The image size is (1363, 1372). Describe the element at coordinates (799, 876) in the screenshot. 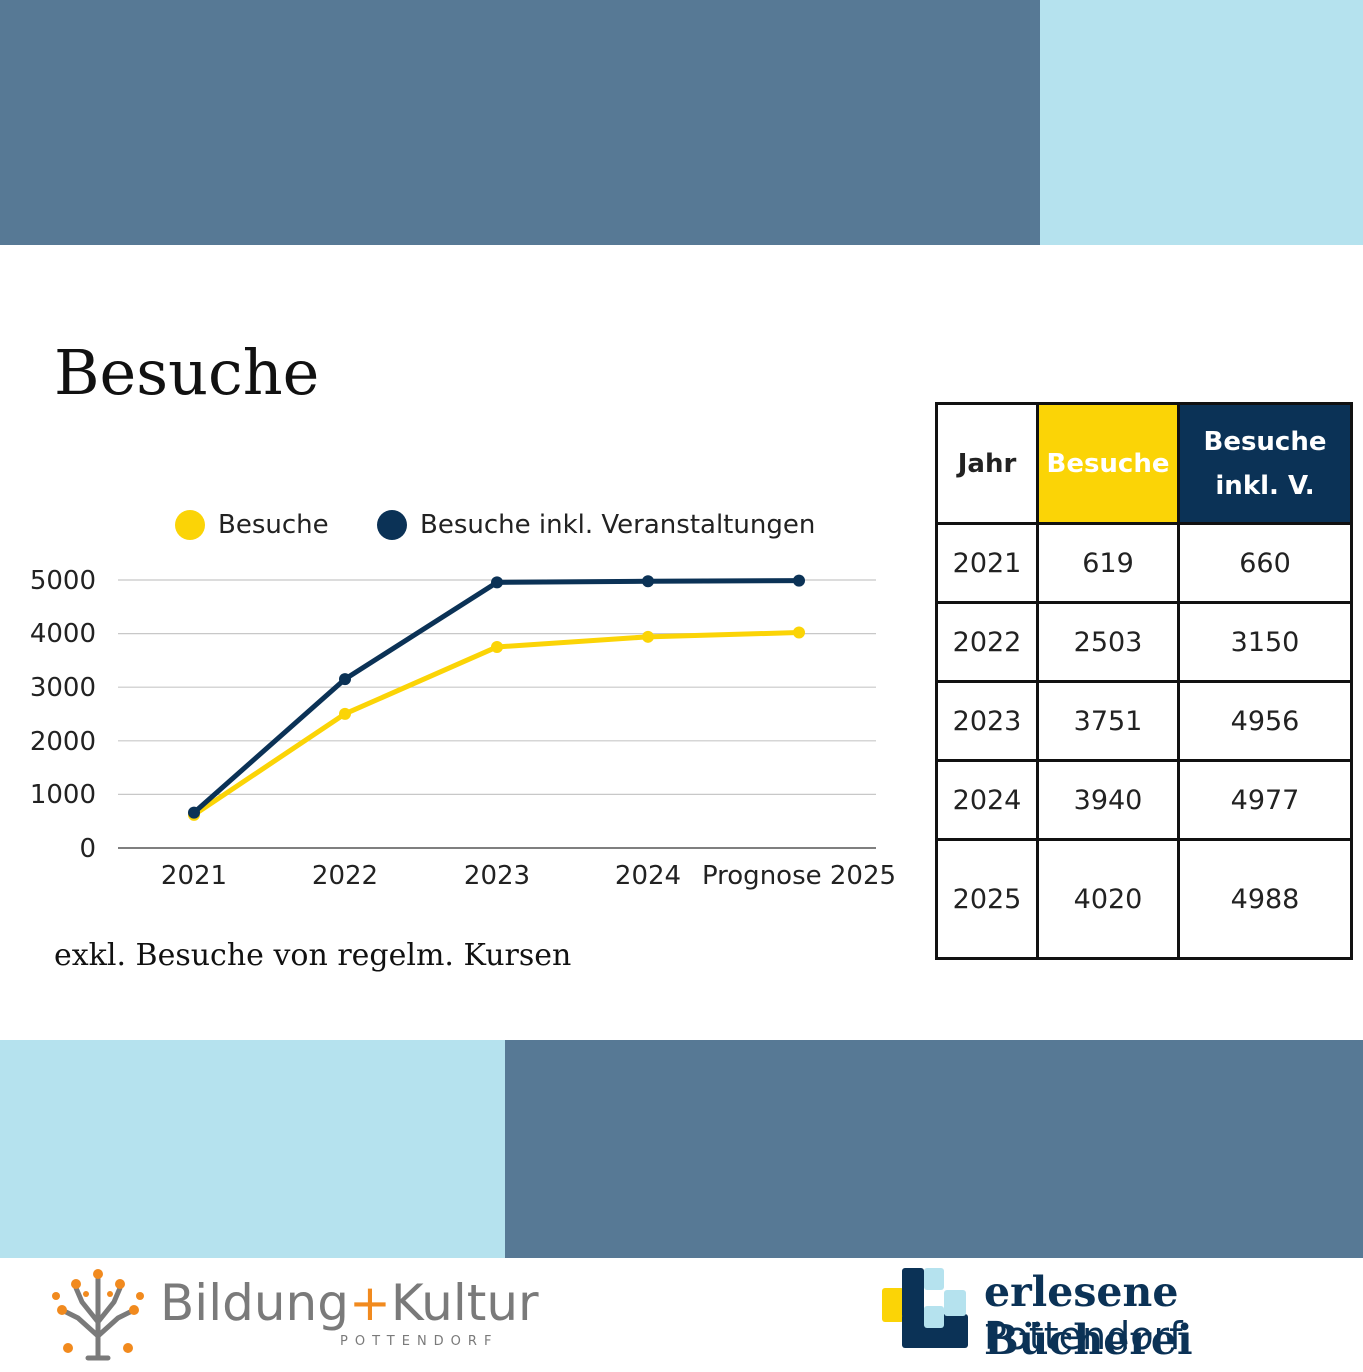

I see `x-tick-label: Prognose 2025` at that location.